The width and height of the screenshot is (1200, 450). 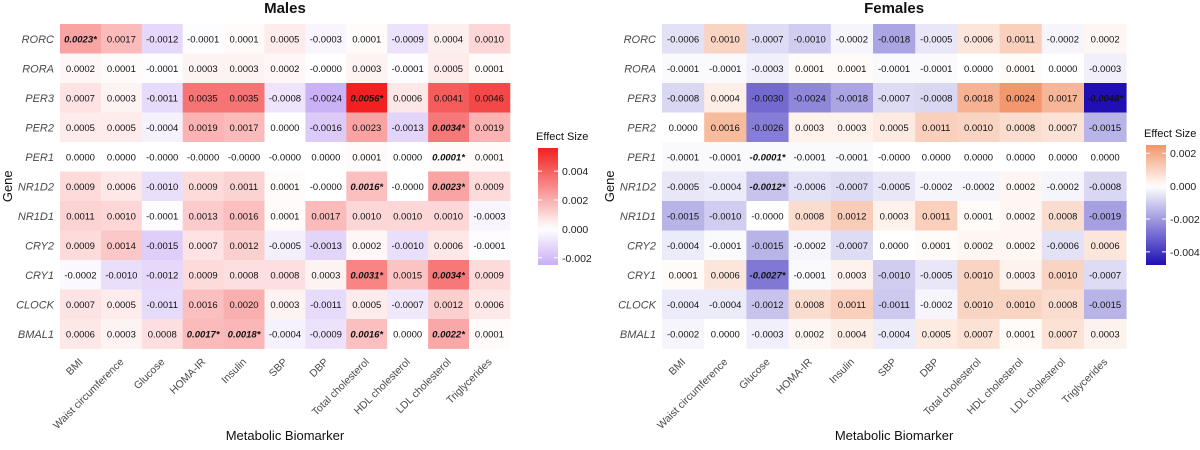 I want to click on cell-label: 0.0002, so click(x=1020, y=246).